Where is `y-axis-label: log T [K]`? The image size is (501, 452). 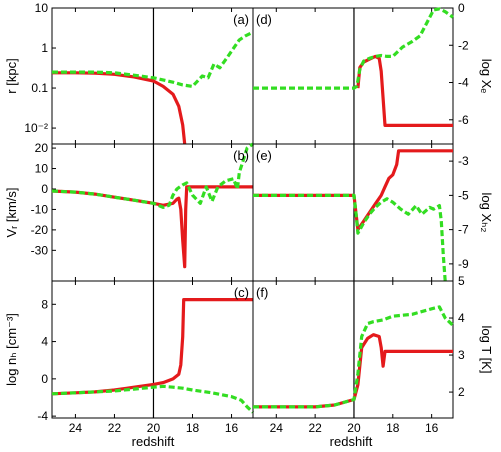 y-axis-label: log T [K] is located at coordinates (486, 350).